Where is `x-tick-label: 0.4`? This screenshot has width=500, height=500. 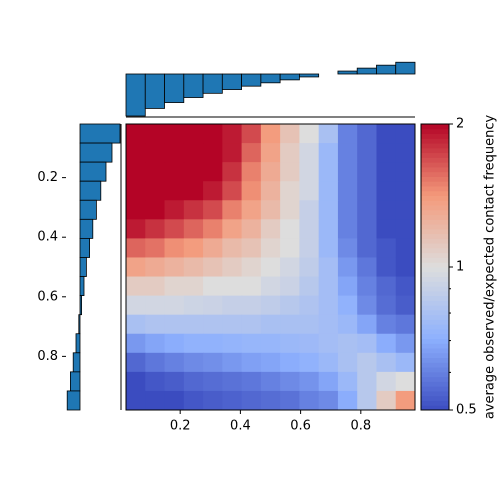 x-tick-label: 0.4 is located at coordinates (240, 426).